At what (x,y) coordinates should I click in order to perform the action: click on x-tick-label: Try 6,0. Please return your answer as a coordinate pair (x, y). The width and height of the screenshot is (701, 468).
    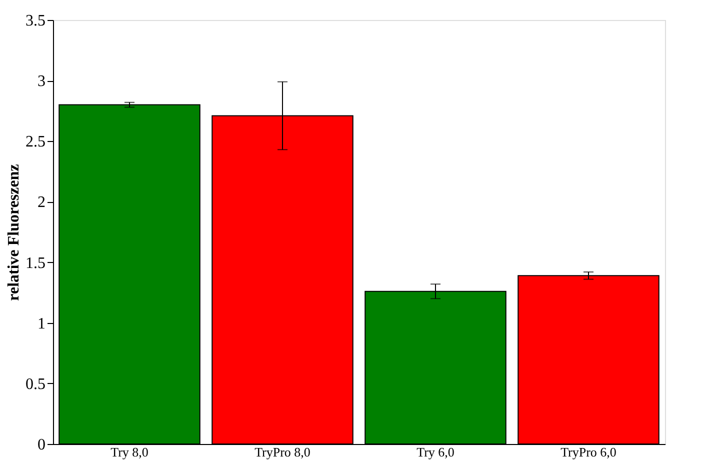
    Looking at the image, I should click on (435, 452).